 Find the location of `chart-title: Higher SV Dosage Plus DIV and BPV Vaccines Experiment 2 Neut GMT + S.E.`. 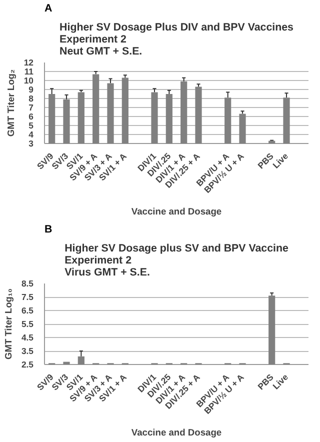

chart-title: Higher SV Dosage Plus DIV and BPV Vaccines Experiment 2 Neut GMT + S.E. is located at coordinates (177, 40).